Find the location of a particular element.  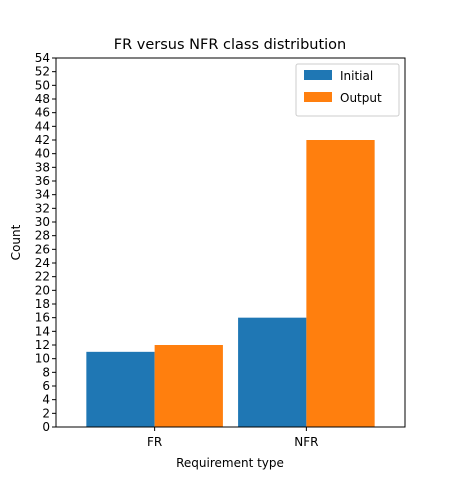

legend-swatch-initial is located at coordinates (318, 75).